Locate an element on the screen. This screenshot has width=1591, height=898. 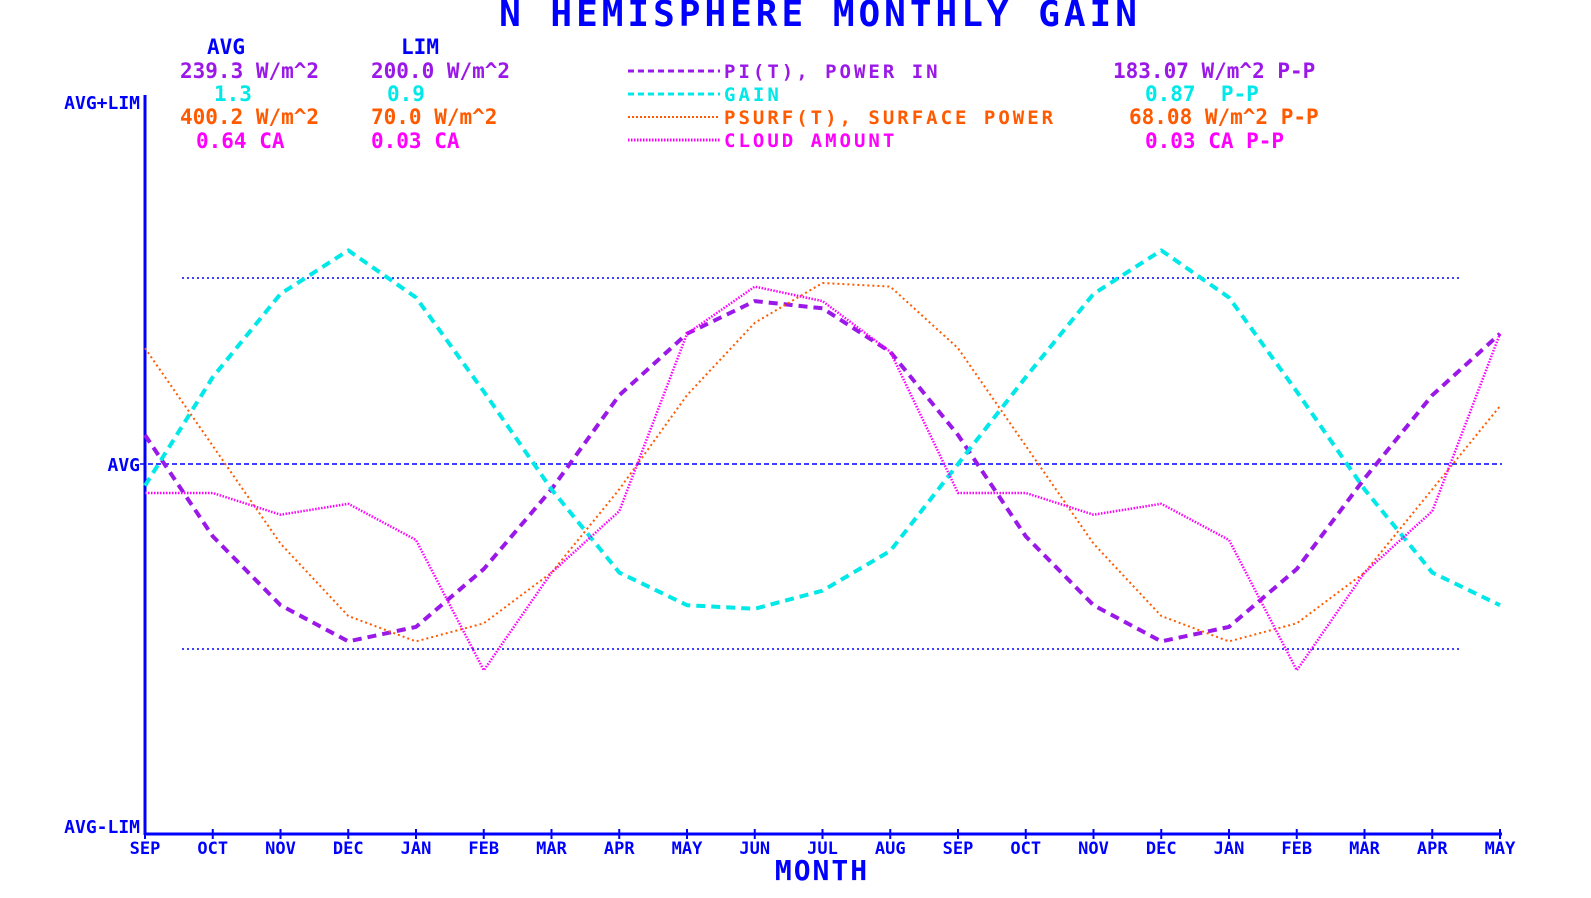
gain-pp: 0.87 P-P is located at coordinates (1202, 94).